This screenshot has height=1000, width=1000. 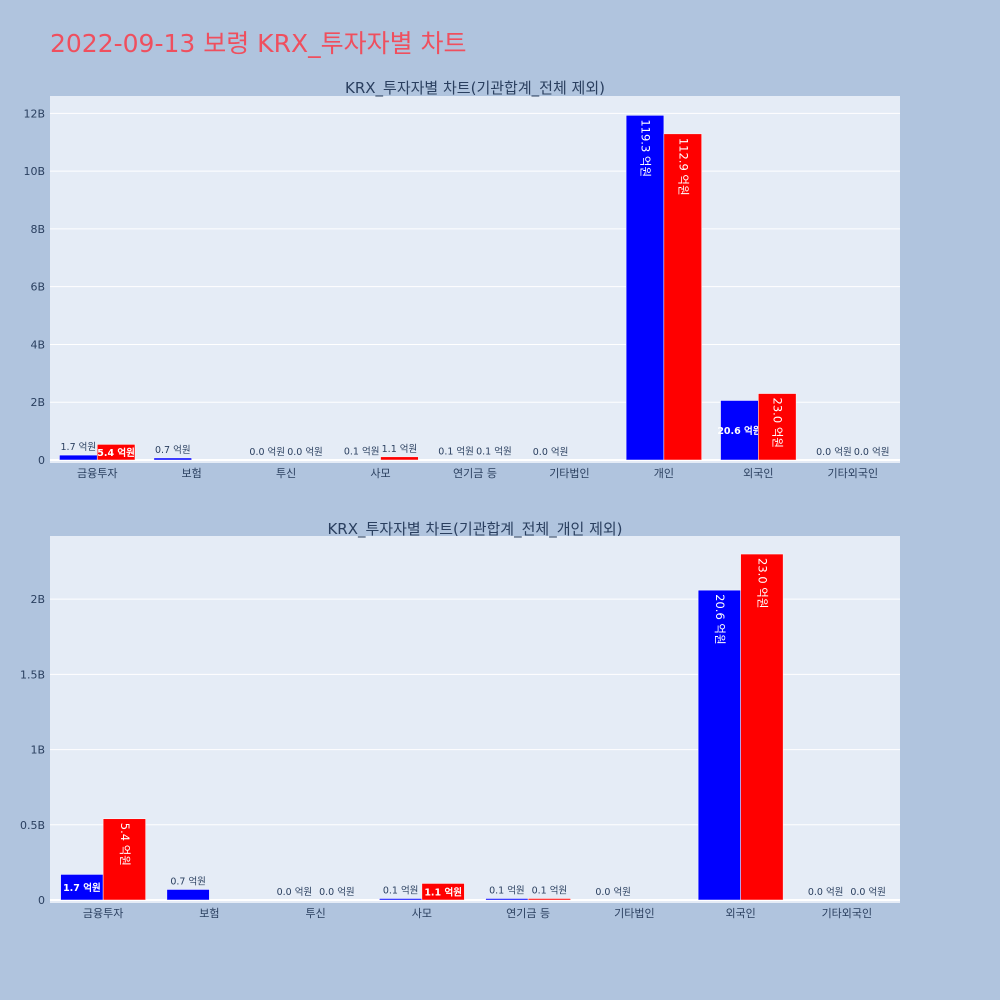 What do you see at coordinates (37, 229) in the screenshot?
I see `y-tick-label: 8B` at bounding box center [37, 229].